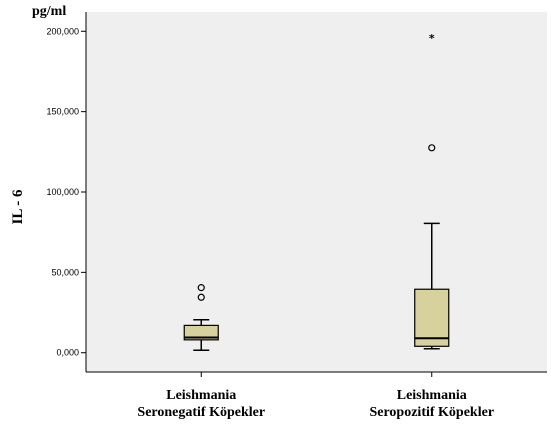  Describe the element at coordinates (62, 31) in the screenshot. I see `y-tick-label: 200,000` at that location.